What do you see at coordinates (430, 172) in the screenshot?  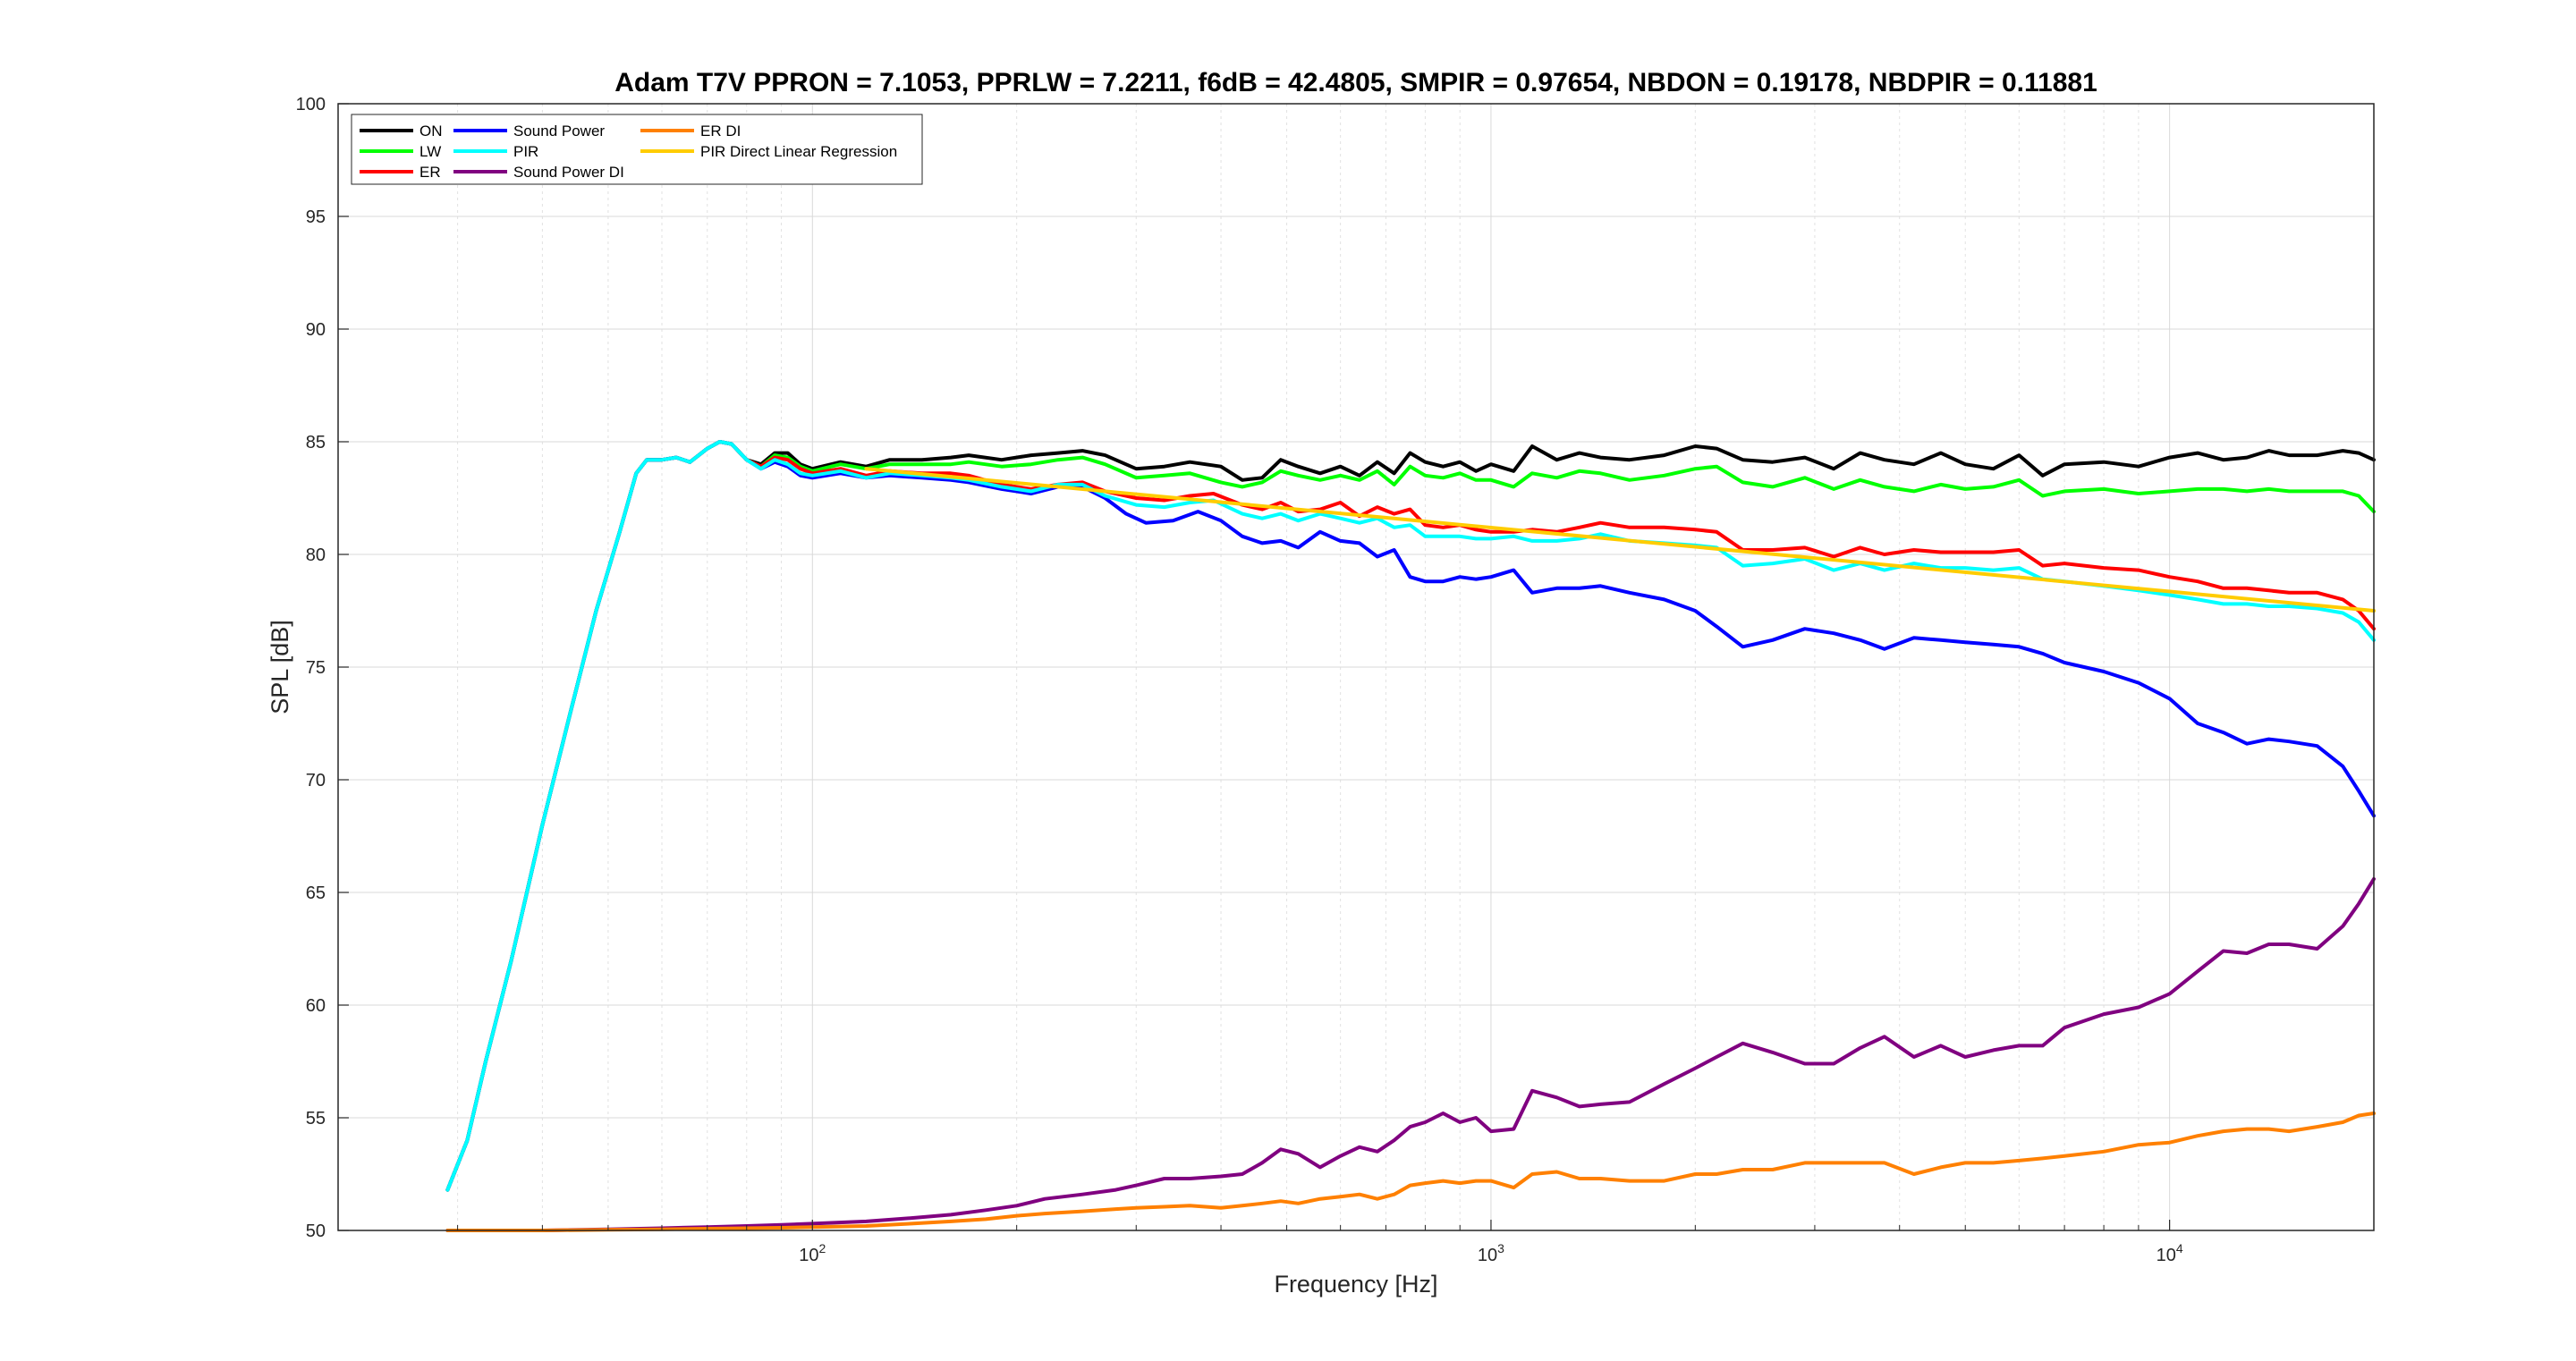 I see `legend-label-er: ER` at bounding box center [430, 172].